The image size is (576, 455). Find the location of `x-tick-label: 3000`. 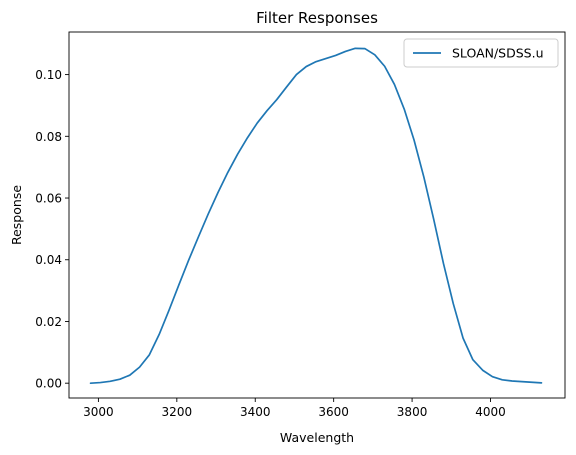

x-tick-label: 3000 is located at coordinates (98, 412).